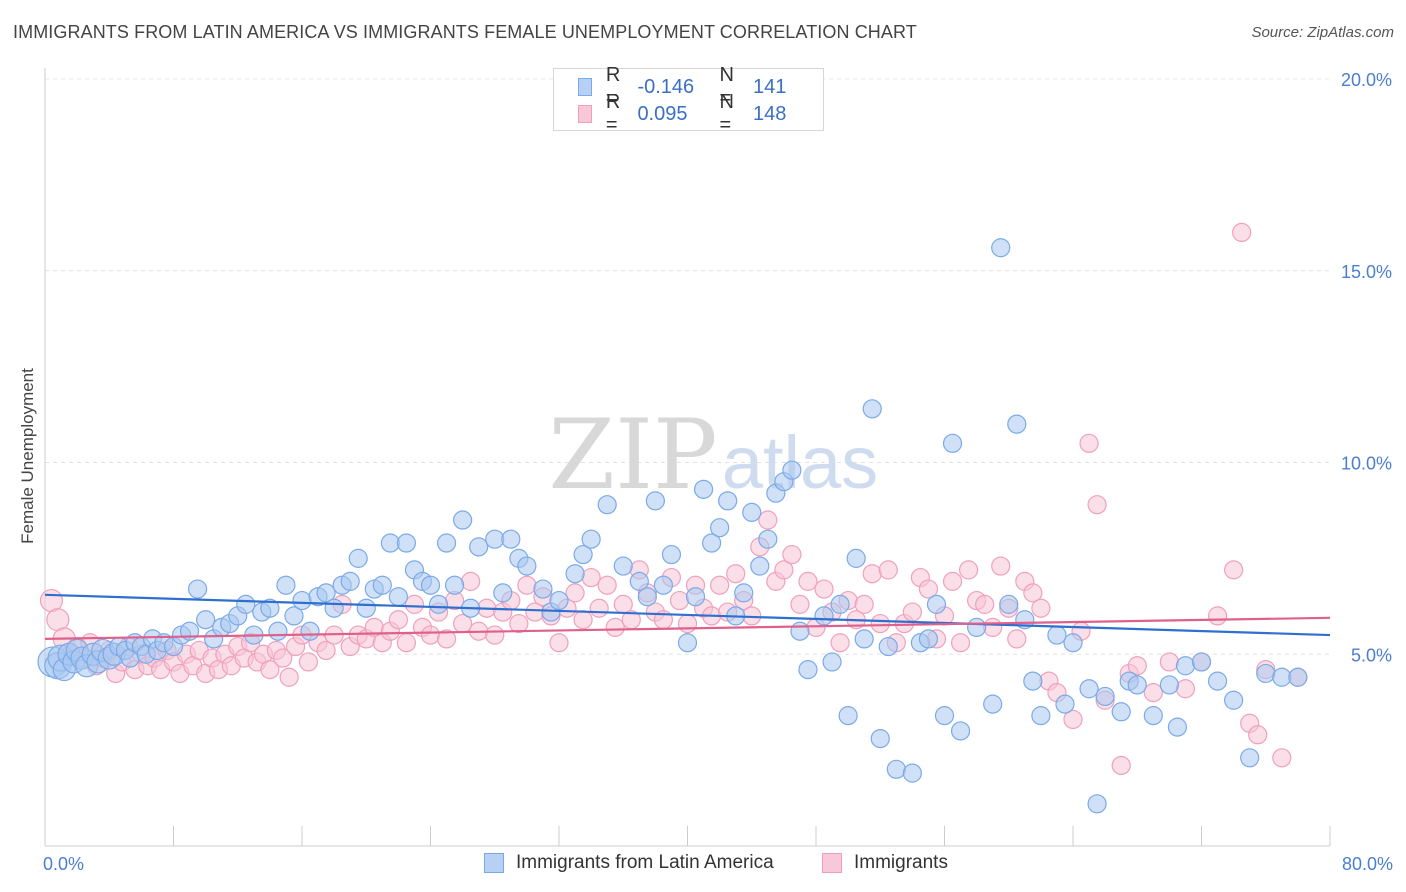  I want to click on bottom-legend-latin-america: Immigrants from Latin America, so click(629, 863).